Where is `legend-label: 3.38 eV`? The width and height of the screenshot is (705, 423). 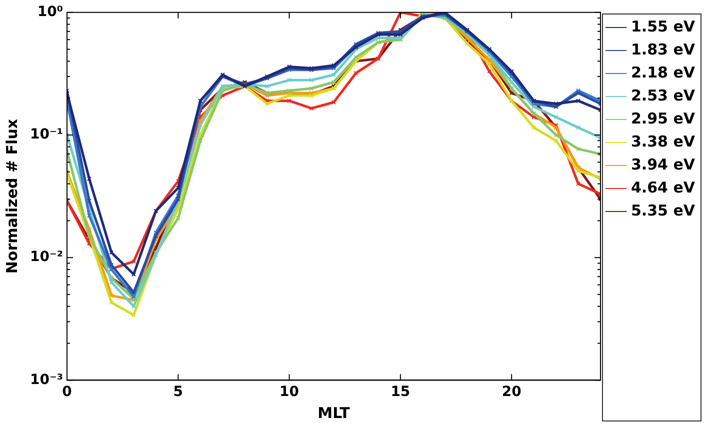
legend-label: 3.38 eV is located at coordinates (663, 141).